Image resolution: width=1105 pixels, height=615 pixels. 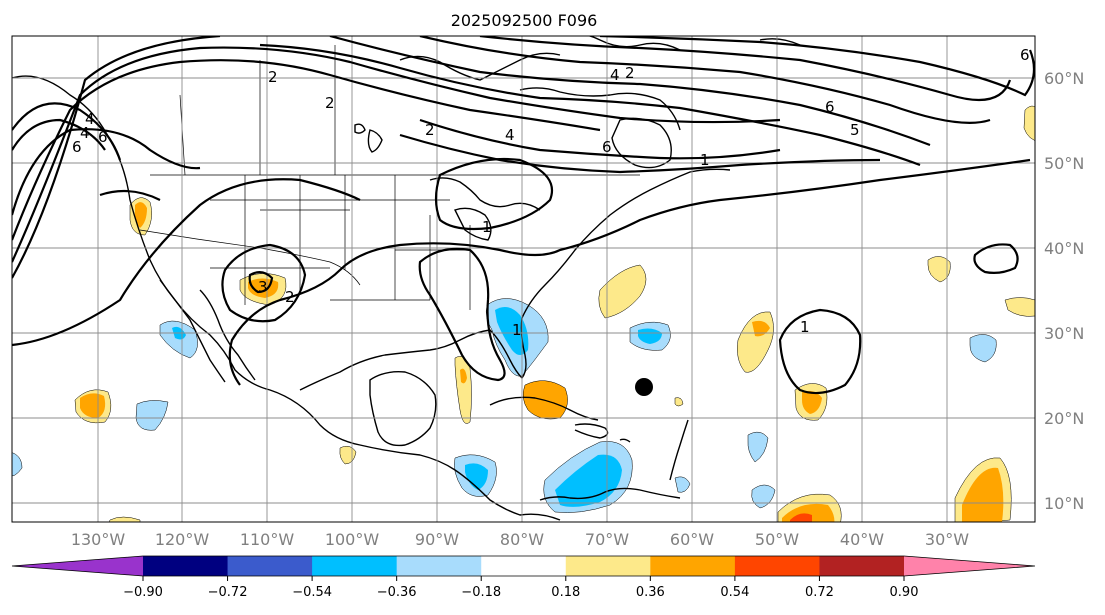 What do you see at coordinates (777, 539) in the screenshot?
I see `lon-label: 50°W` at bounding box center [777, 539].